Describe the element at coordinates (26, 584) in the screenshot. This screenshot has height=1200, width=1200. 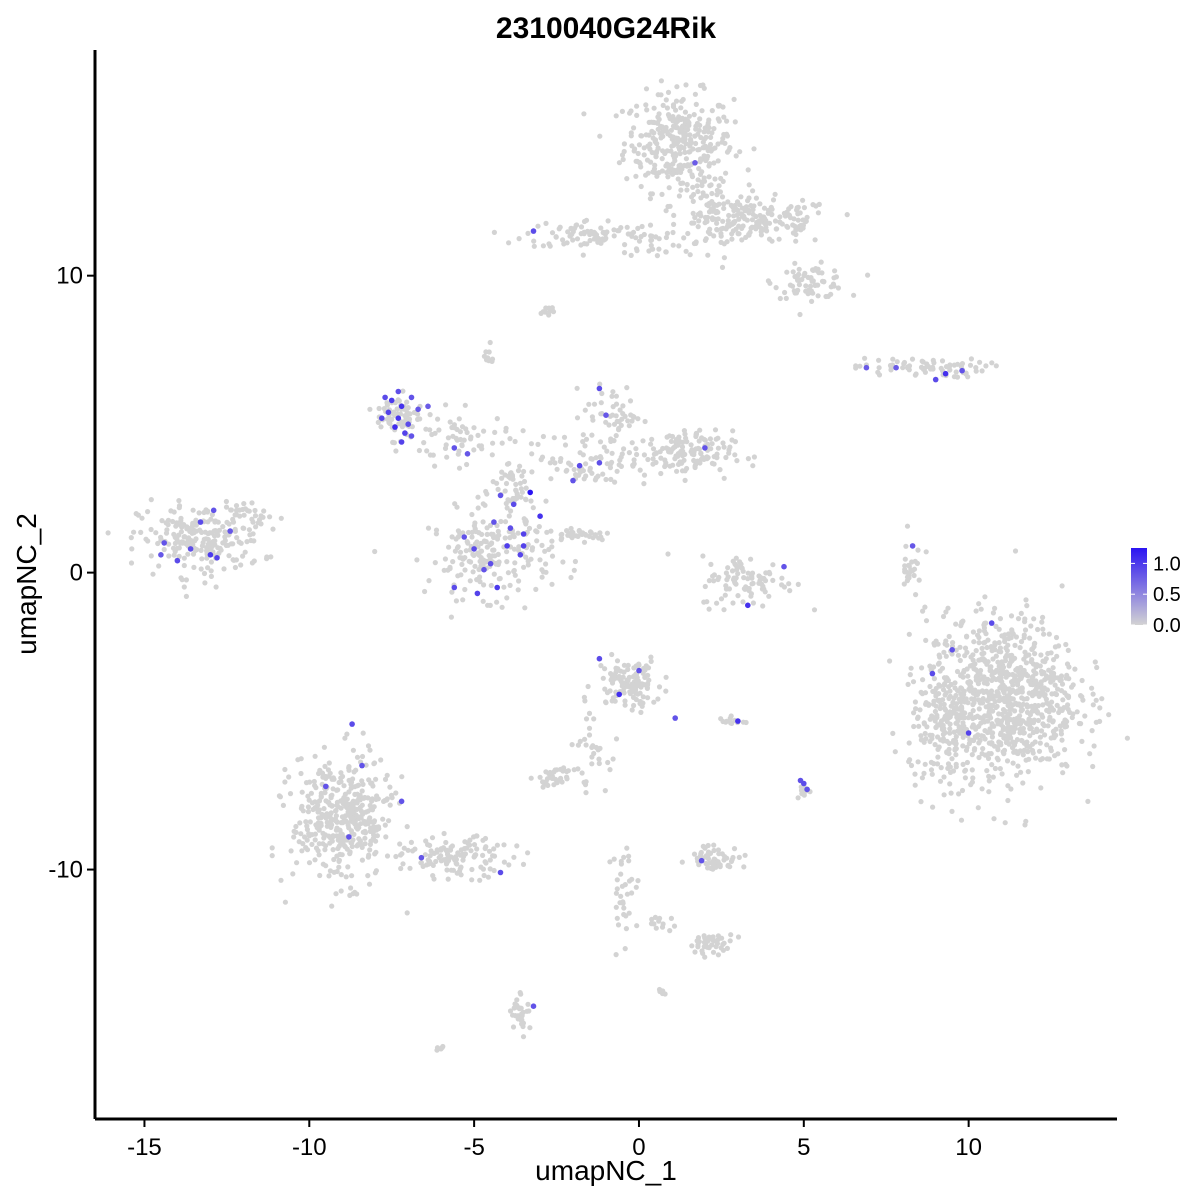
I see `y-axis-label: umapNC_2` at that location.